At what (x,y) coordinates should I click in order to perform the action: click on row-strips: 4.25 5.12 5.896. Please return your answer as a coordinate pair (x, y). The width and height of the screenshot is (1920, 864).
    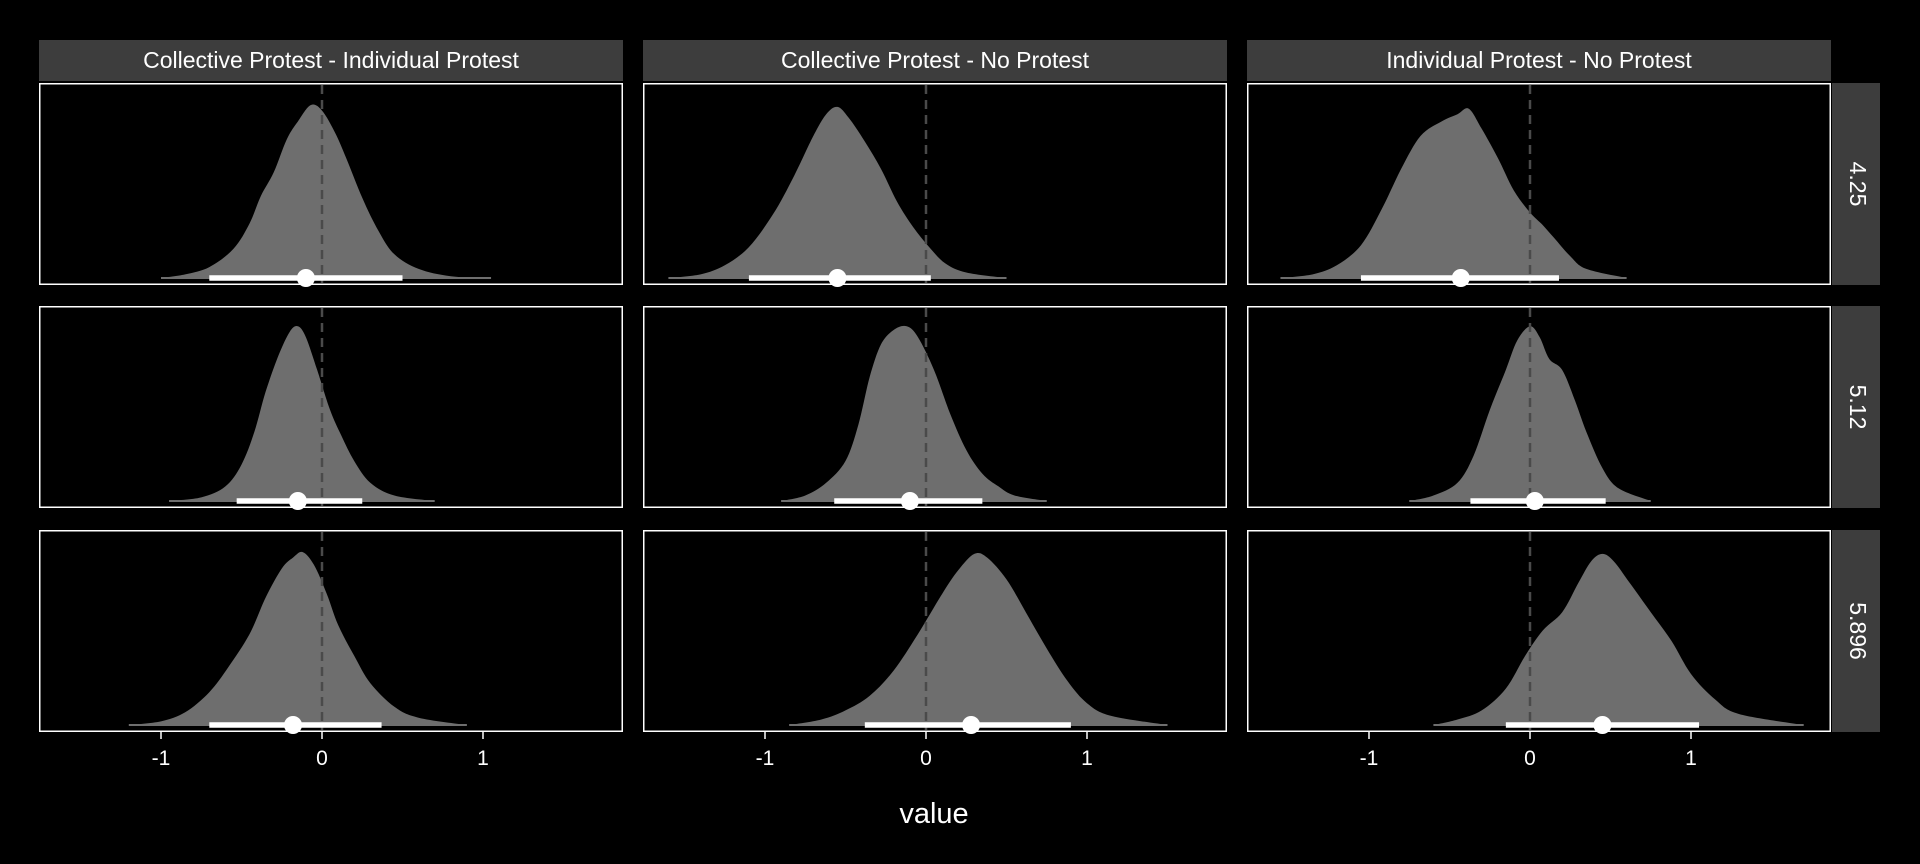
    Looking at the image, I should click on (1856, 407).